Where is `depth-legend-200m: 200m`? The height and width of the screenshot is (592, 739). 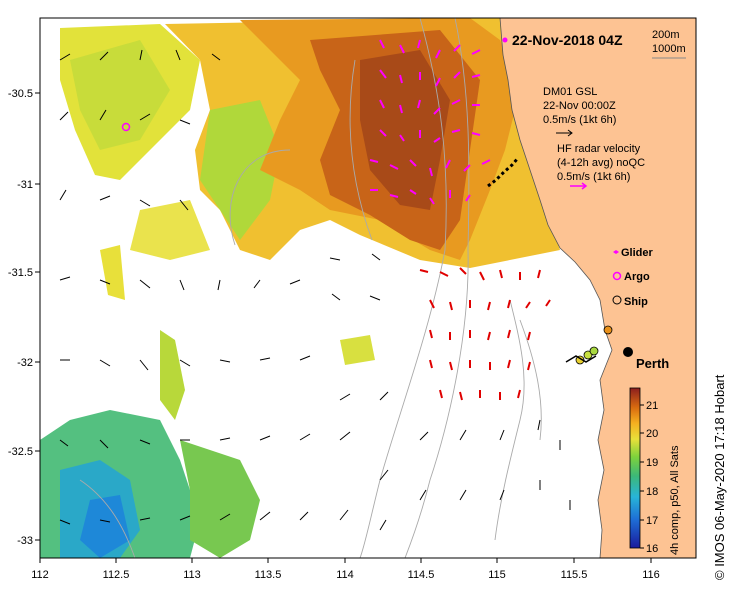 depth-legend-200m: 200m is located at coordinates (666, 35).